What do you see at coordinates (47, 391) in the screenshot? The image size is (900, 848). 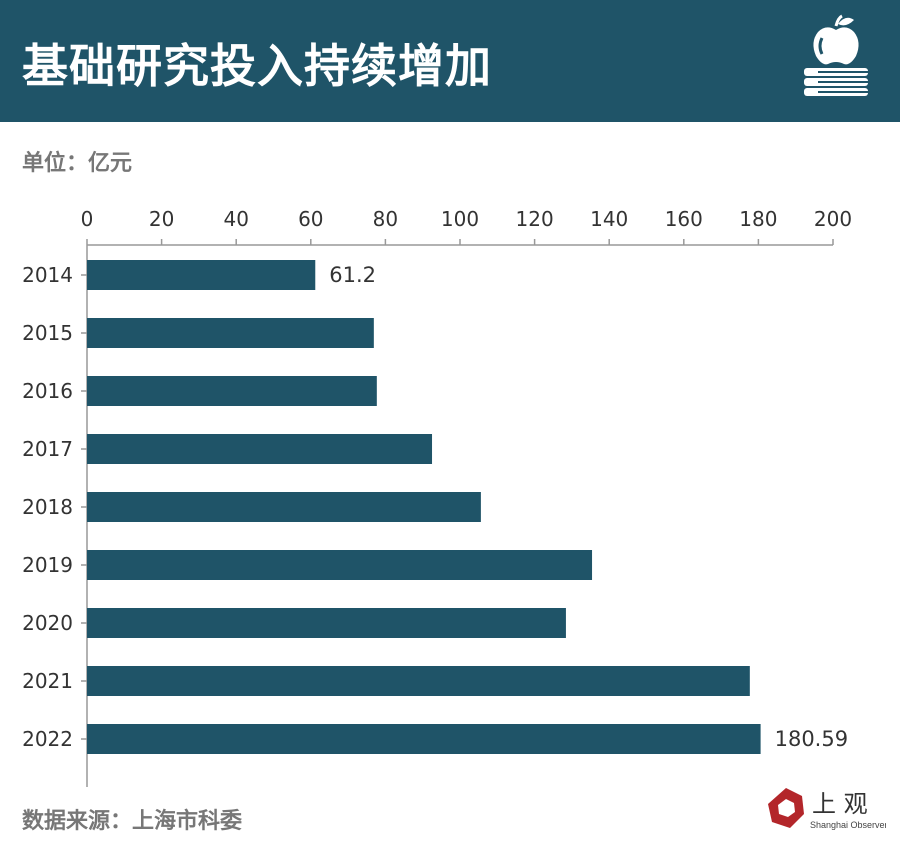 I see `y-tick-label: 2016` at bounding box center [47, 391].